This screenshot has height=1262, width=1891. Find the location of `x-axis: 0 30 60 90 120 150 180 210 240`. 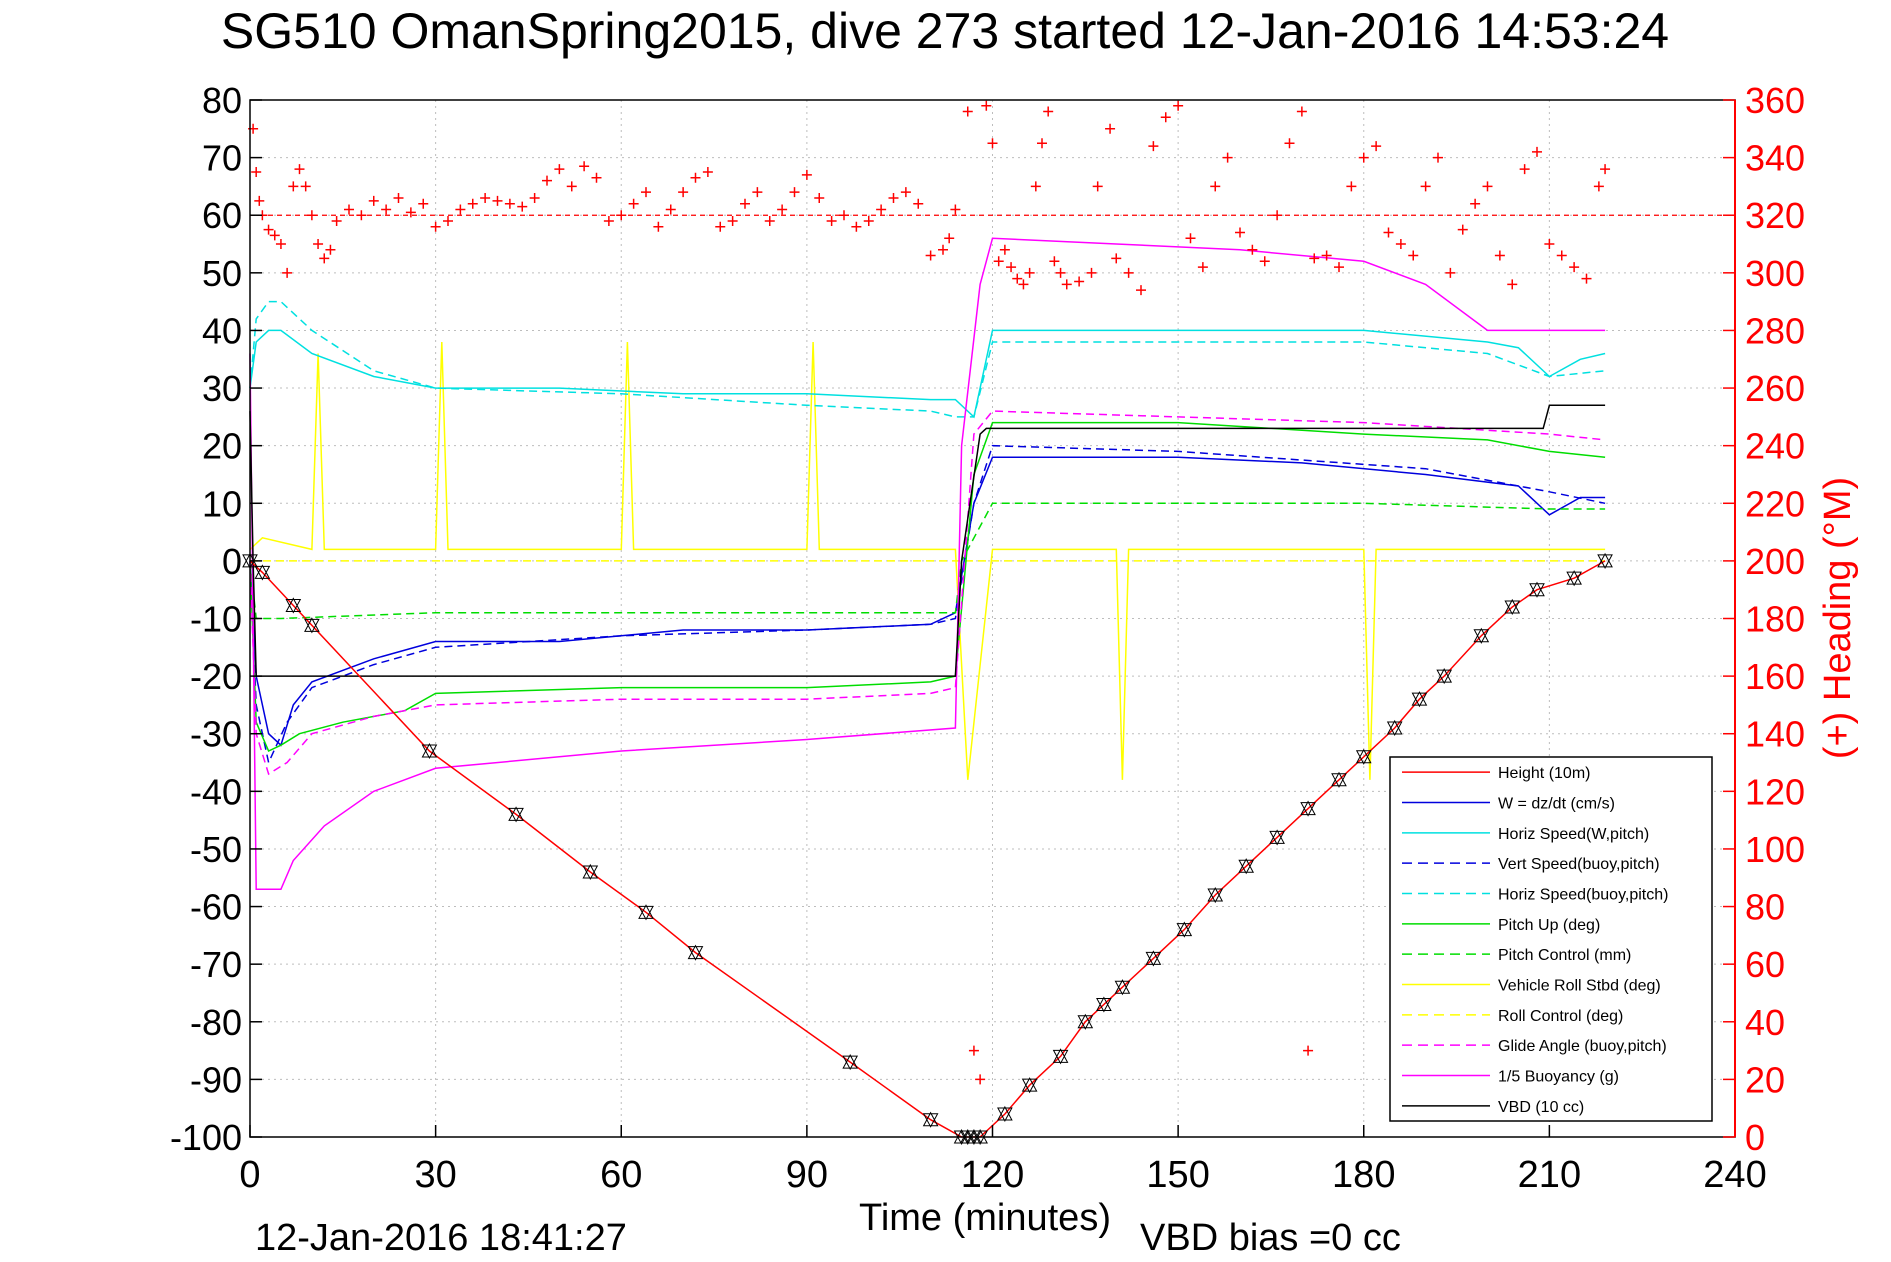

x-axis: 0 30 60 90 120 150 180 210 240 is located at coordinates (1003, 1160).